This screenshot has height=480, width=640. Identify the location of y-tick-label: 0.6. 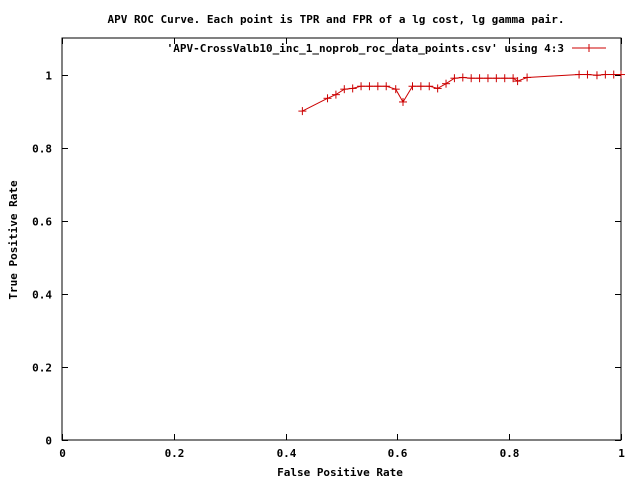
(42, 222).